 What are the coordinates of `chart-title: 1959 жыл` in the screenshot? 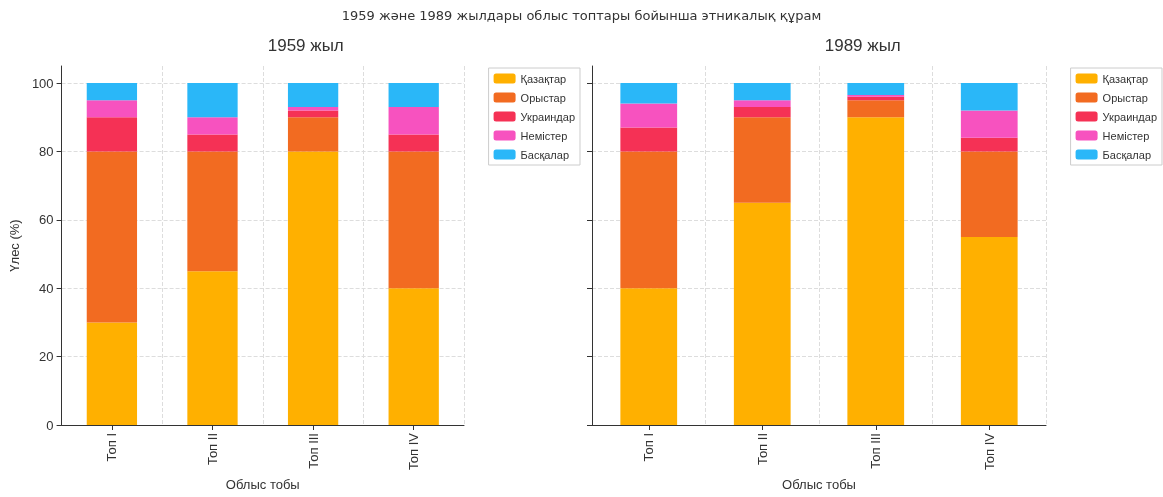 It's located at (305, 45).